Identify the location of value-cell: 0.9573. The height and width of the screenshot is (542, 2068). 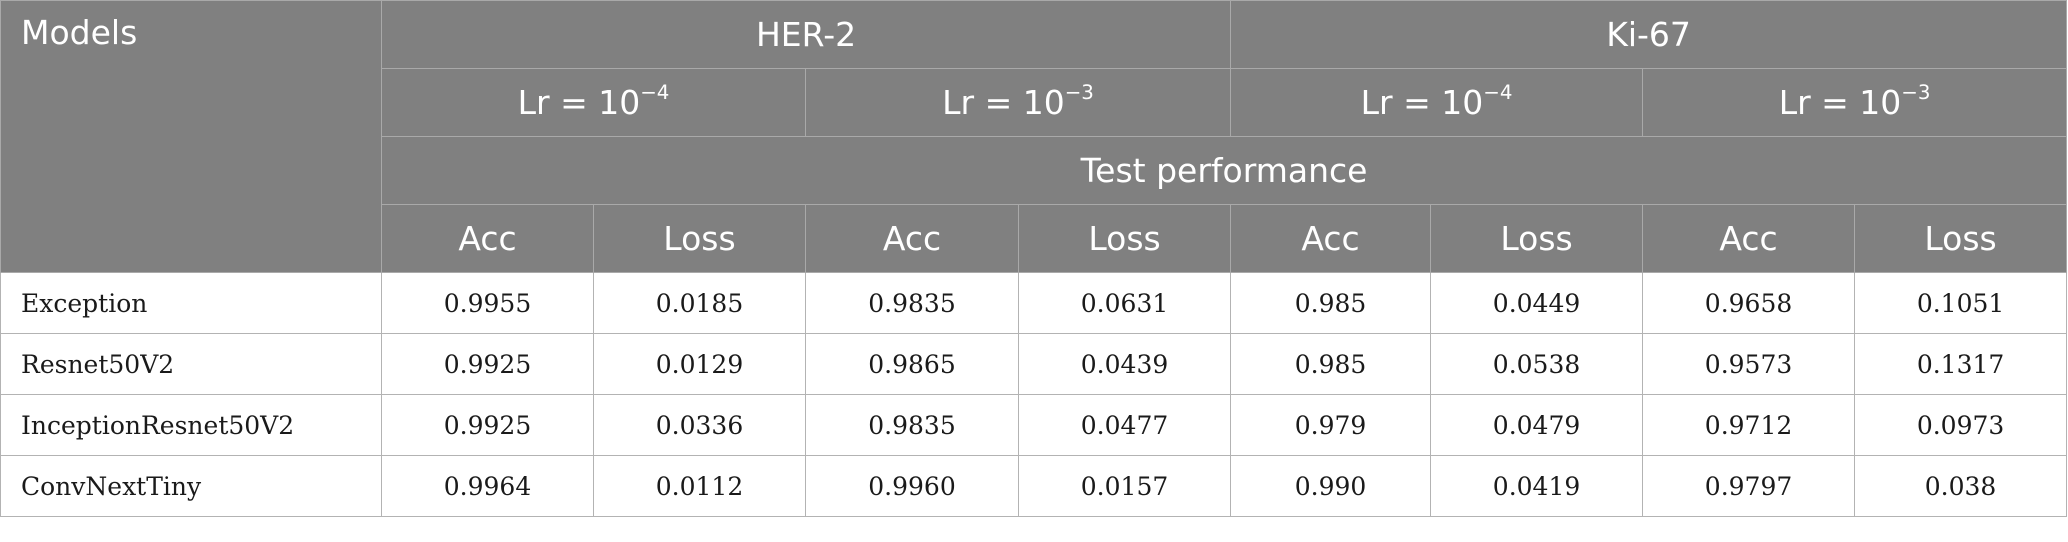
(1749, 364).